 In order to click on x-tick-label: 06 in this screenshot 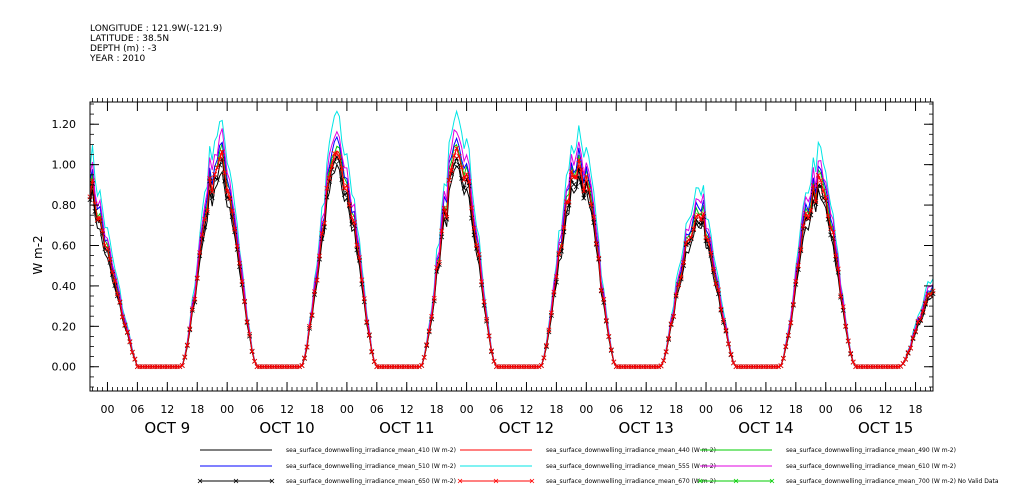, I will do `click(497, 409)`.